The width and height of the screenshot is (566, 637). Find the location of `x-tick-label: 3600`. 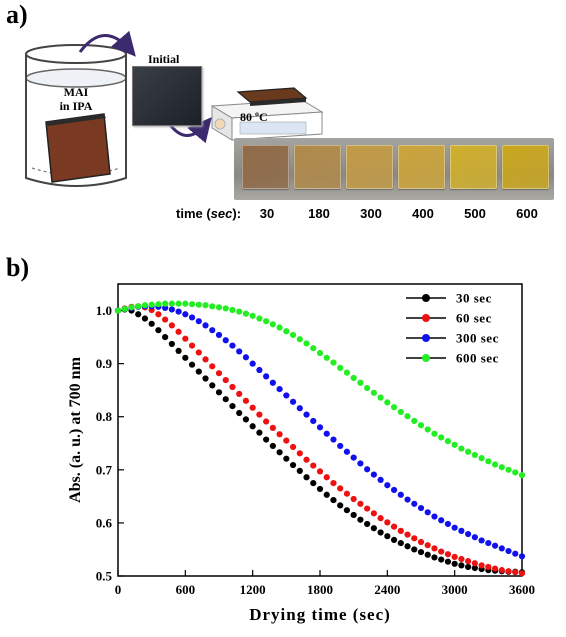

x-tick-label: 3600 is located at coordinates (522, 589).